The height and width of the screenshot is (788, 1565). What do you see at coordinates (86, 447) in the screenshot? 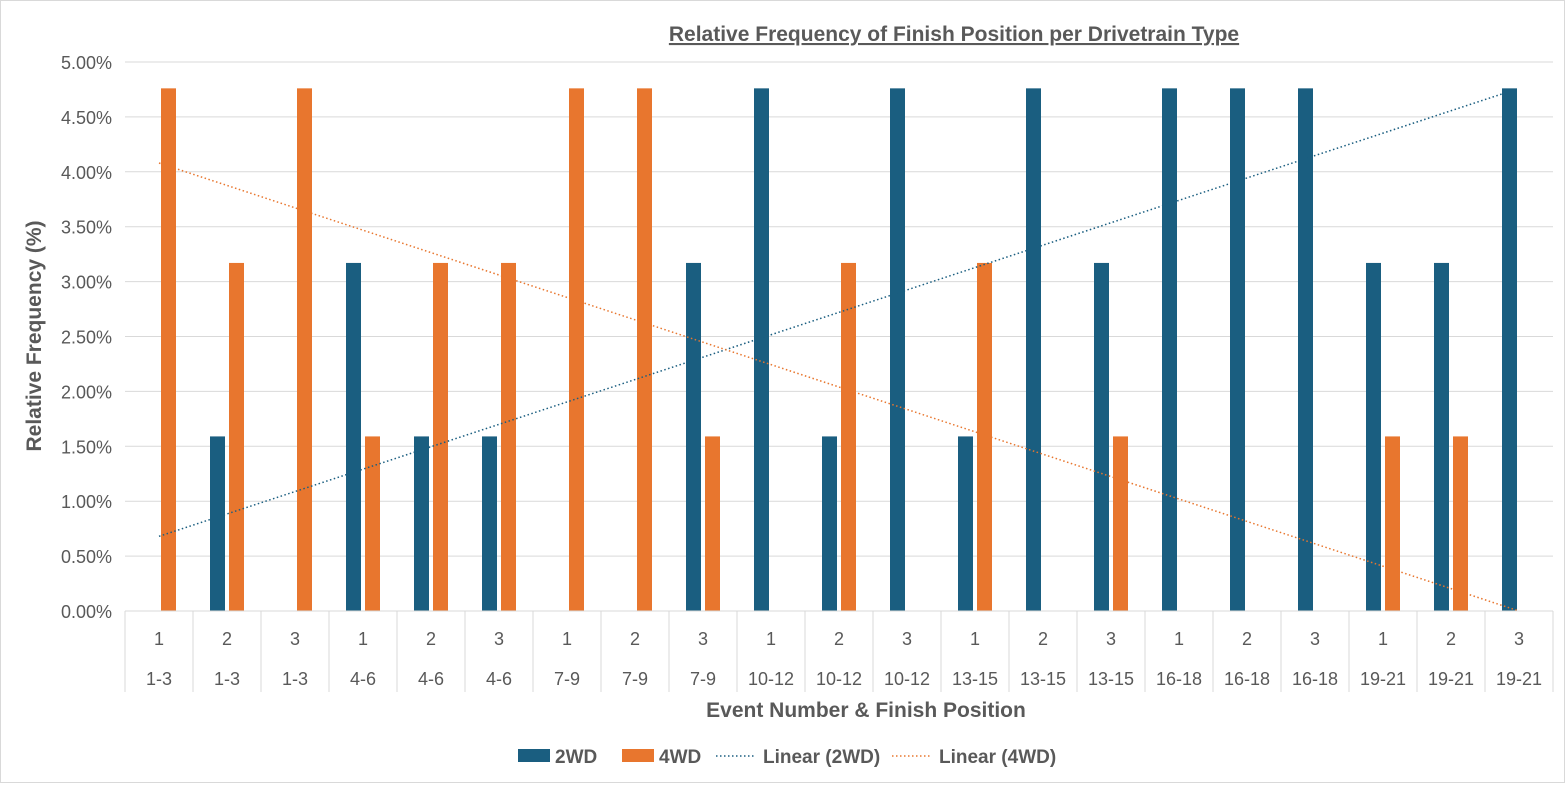
I see `y-tick-label: 1.50%` at bounding box center [86, 447].